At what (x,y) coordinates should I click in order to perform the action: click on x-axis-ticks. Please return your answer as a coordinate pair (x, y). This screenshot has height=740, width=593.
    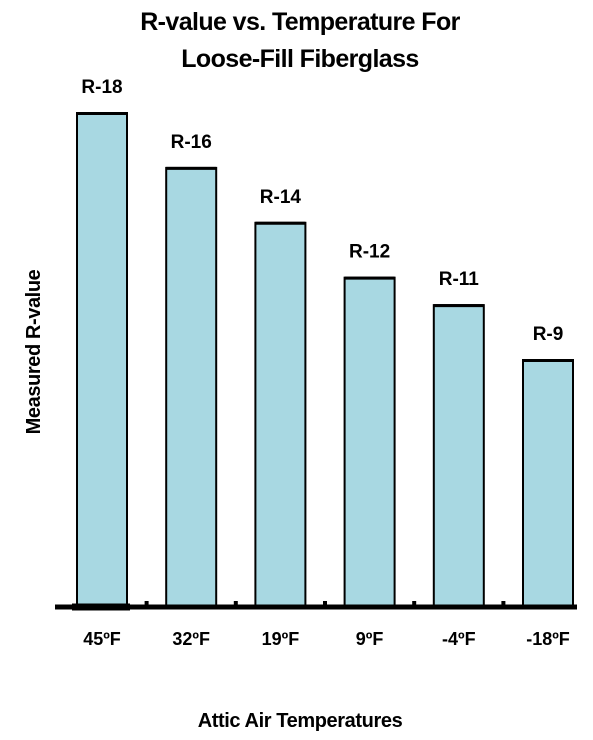
    Looking at the image, I should click on (325, 604).